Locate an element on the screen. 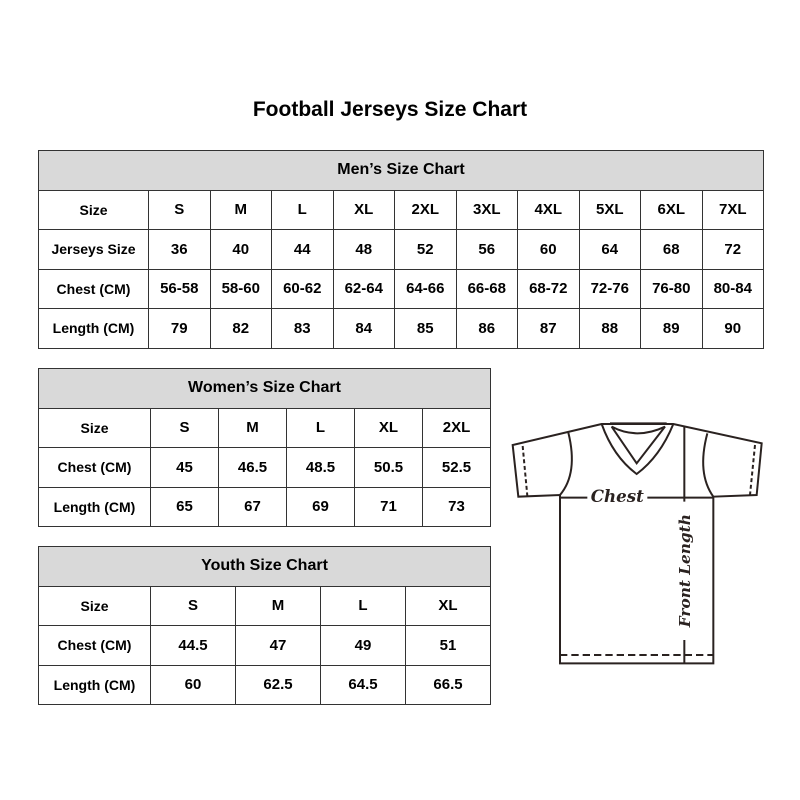 This screenshot has width=800, height=800. table-cell: 64.5 is located at coordinates (363, 684).